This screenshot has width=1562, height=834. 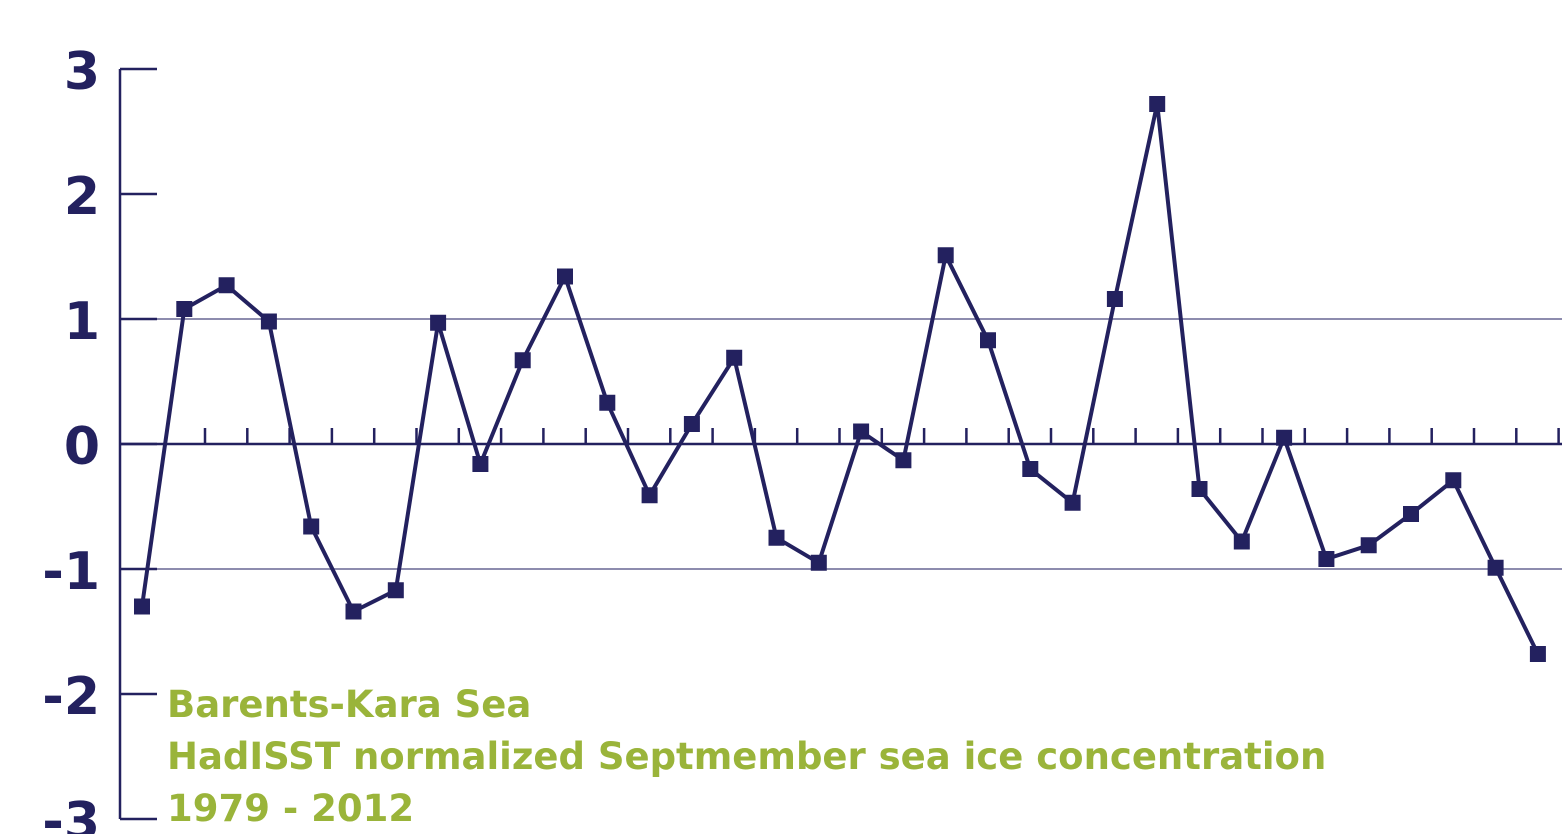 I want to click on data-point-2010, so click(x=1453, y=480).